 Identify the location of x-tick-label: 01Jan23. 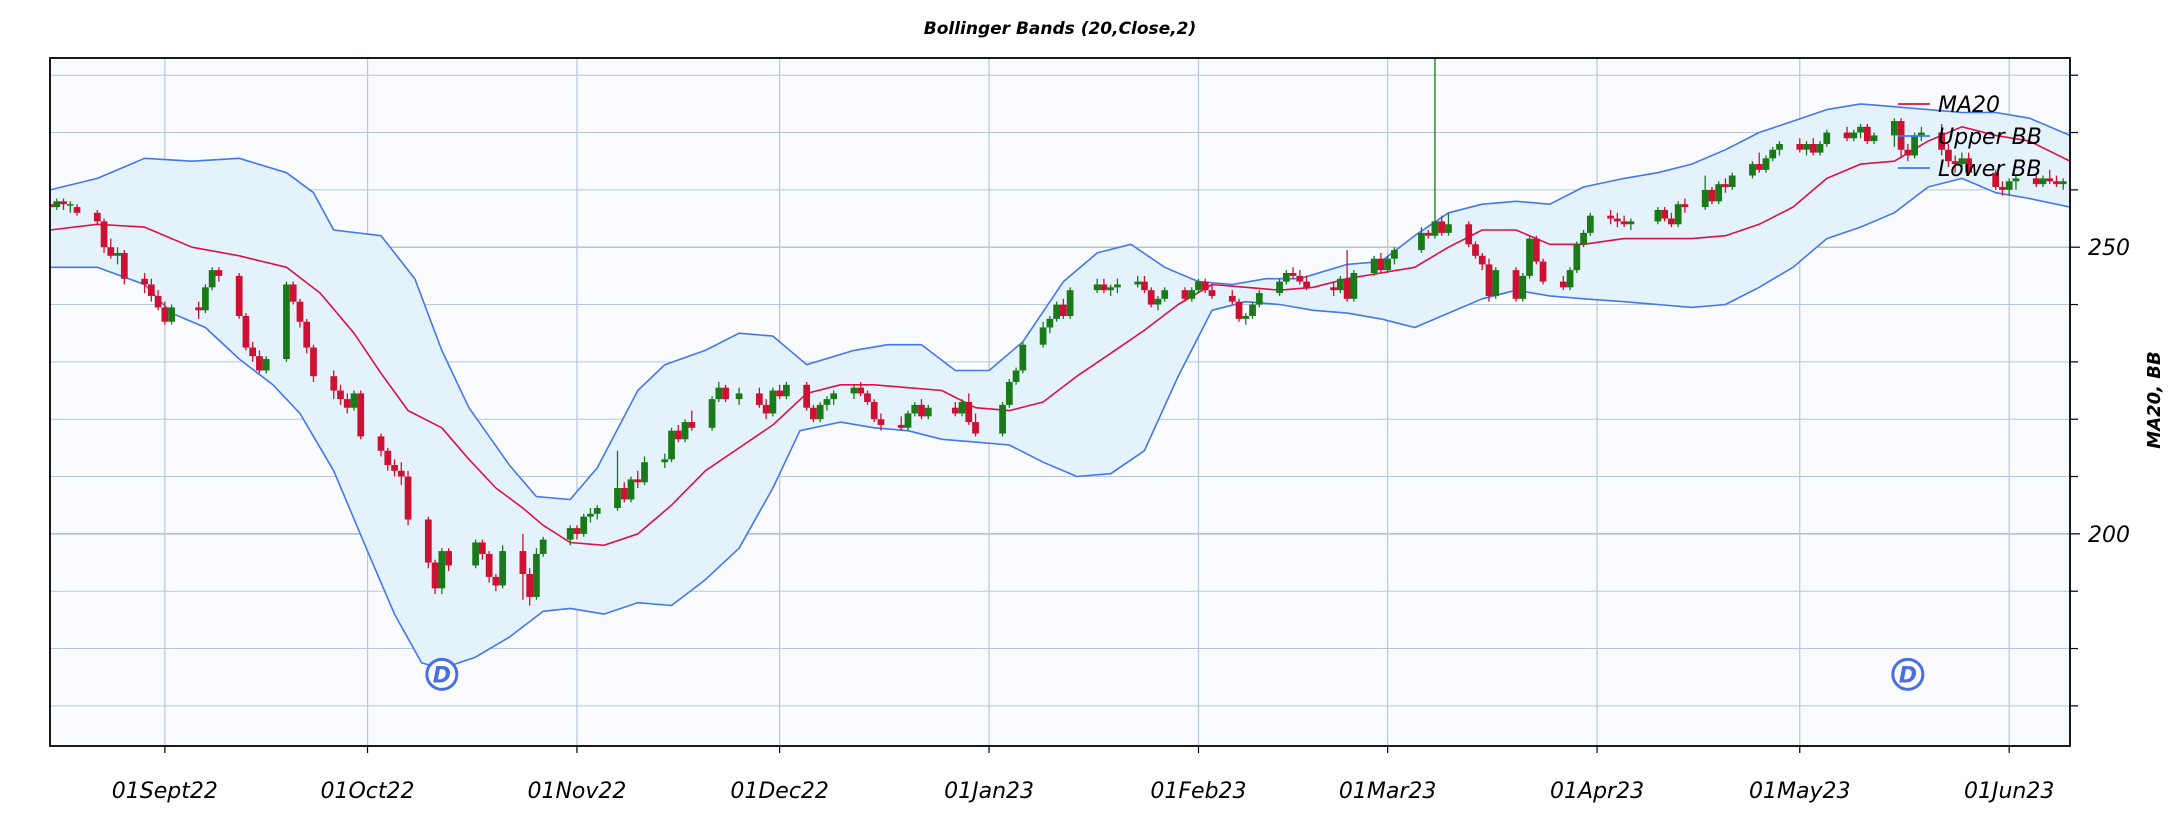
(989, 791).